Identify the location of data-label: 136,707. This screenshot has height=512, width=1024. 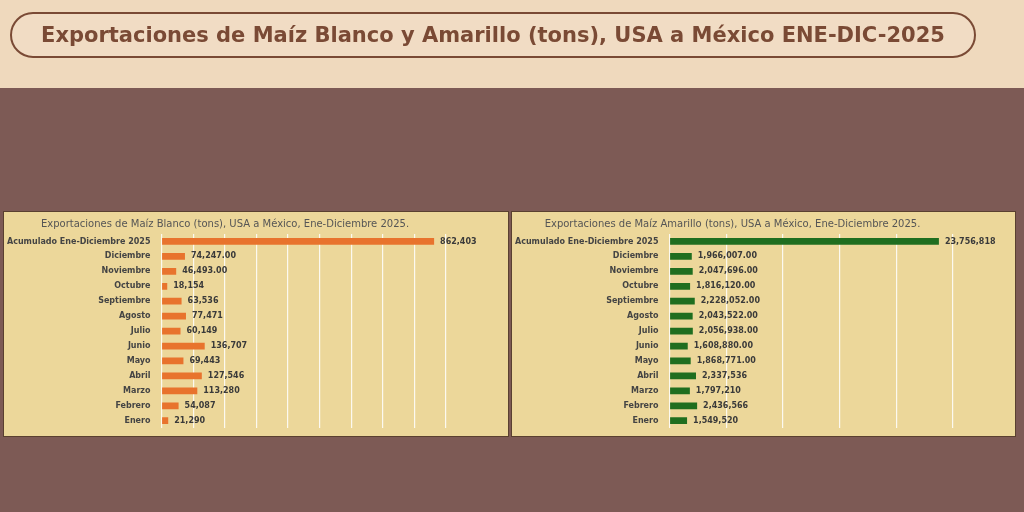
(229, 346).